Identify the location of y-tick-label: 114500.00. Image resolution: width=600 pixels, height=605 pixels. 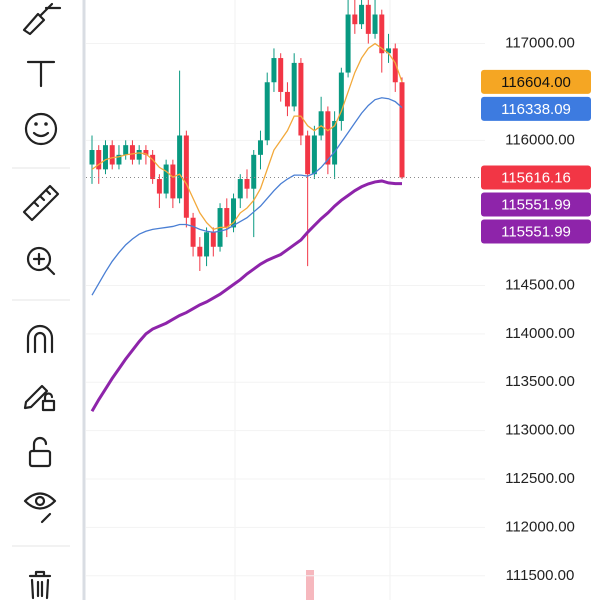
(540, 284).